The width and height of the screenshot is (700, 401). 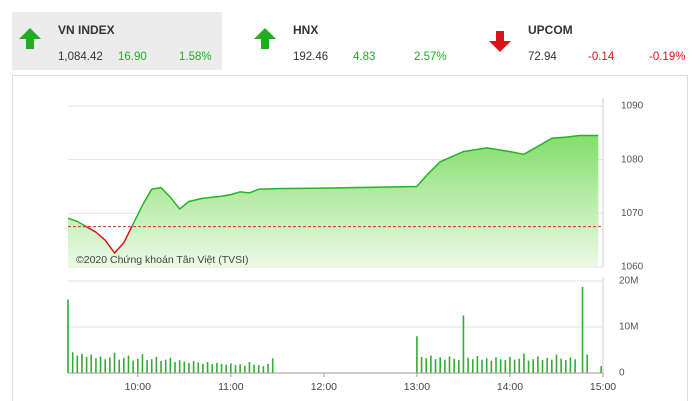 I want to click on index-percent: 1.58%, so click(x=195, y=57).